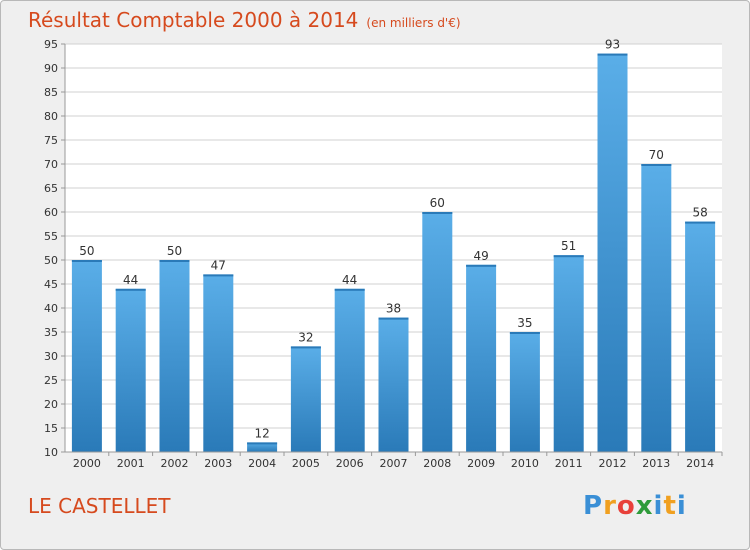 This screenshot has height=550, width=750. Describe the element at coordinates (305, 337) in the screenshot. I see `bar-value-label-2005: 32` at that location.